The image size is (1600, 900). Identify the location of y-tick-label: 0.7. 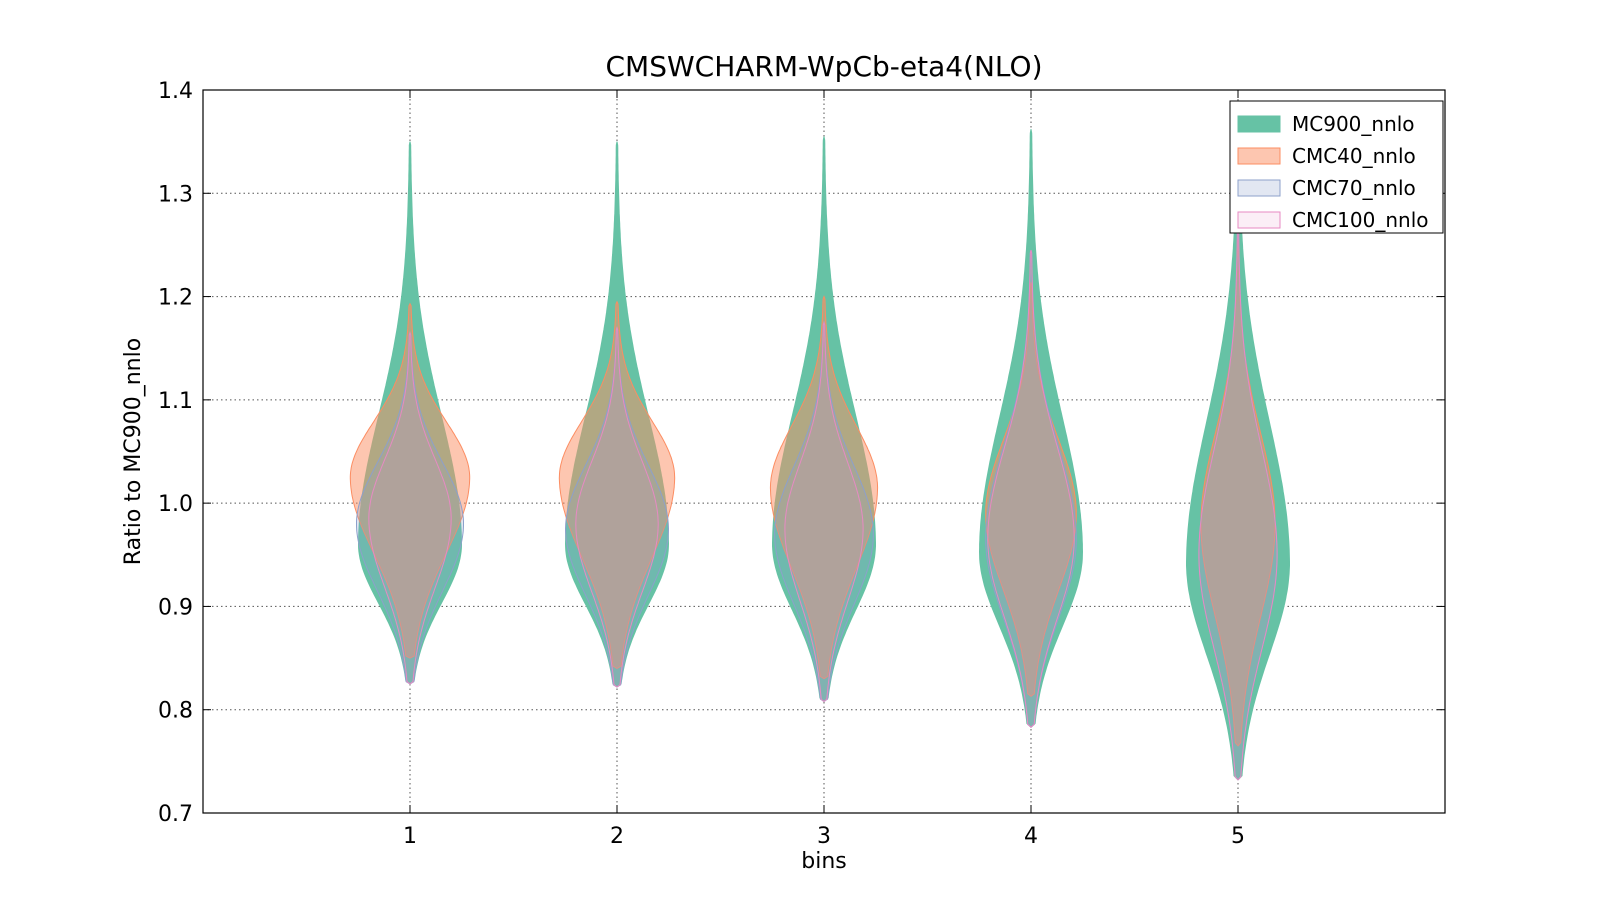
(175, 814).